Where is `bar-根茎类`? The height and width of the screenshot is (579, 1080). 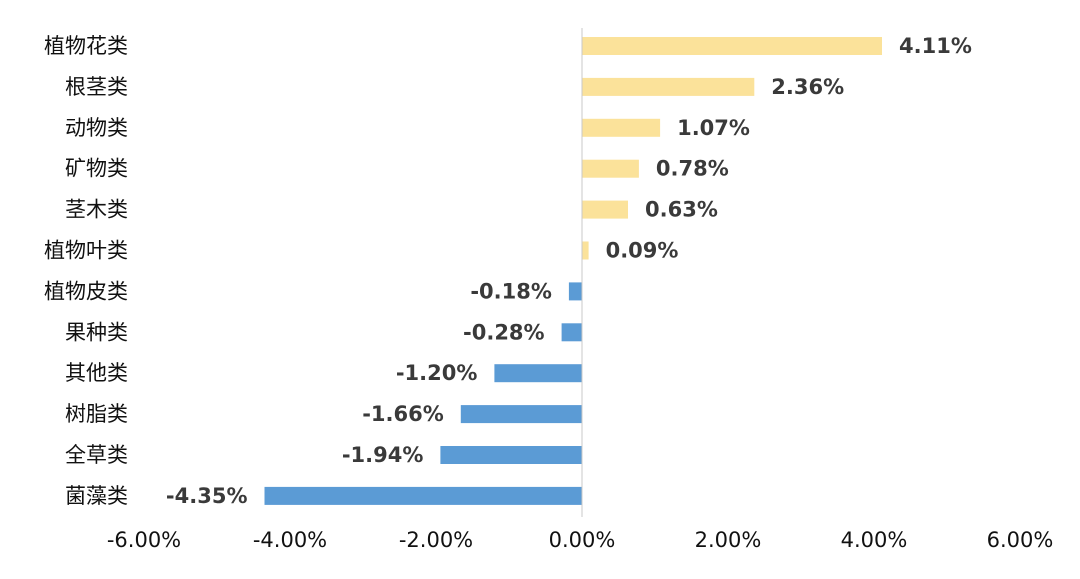 bar-根茎类 is located at coordinates (668, 86).